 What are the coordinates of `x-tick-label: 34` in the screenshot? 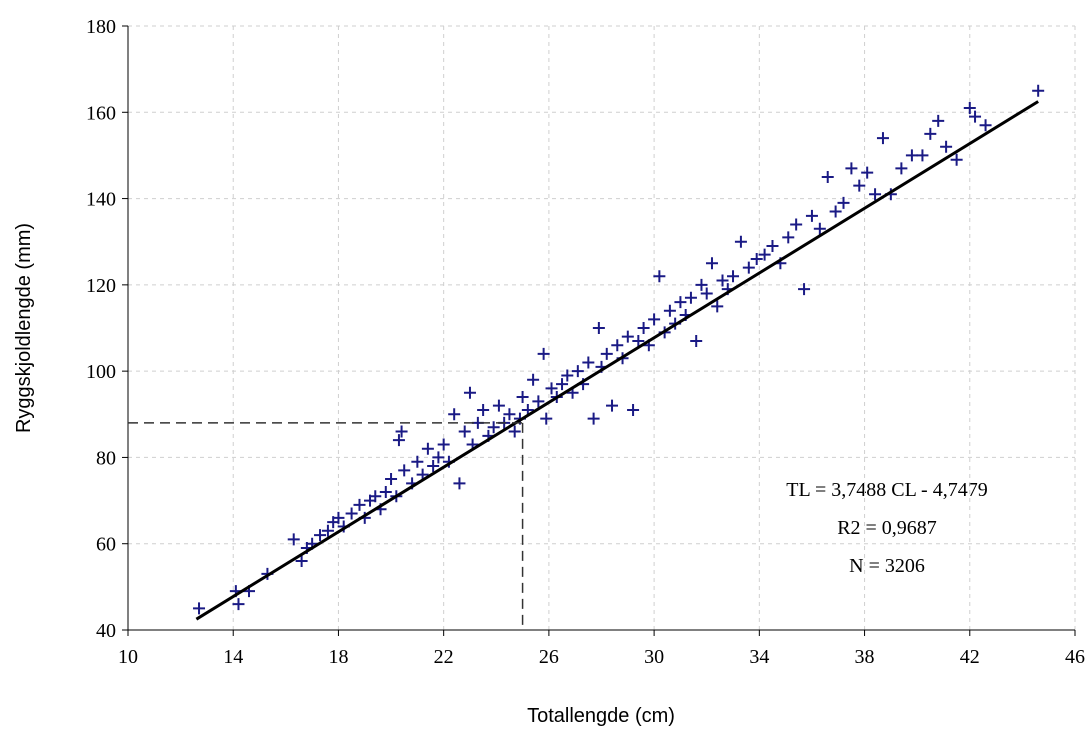 It's located at (759, 657).